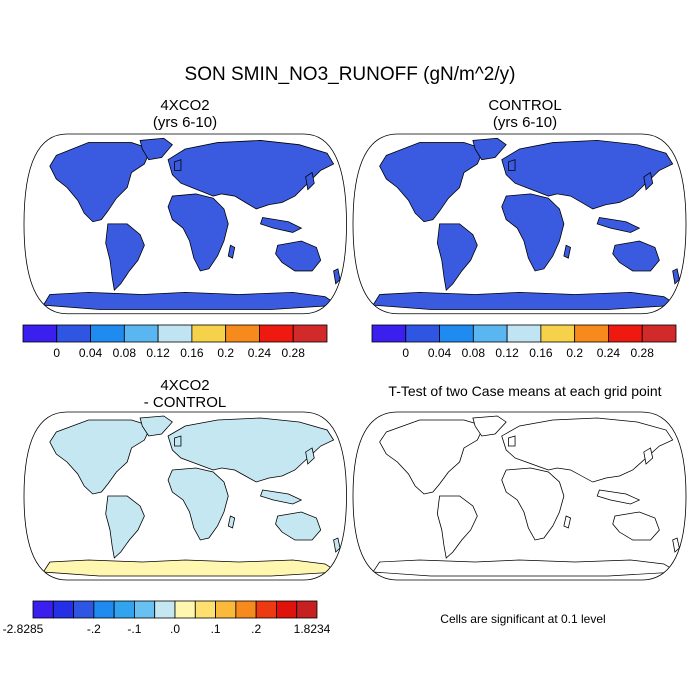  Describe the element at coordinates (91, 353) in the screenshot. I see `colorbar-4xco2-label: 0.04` at that location.